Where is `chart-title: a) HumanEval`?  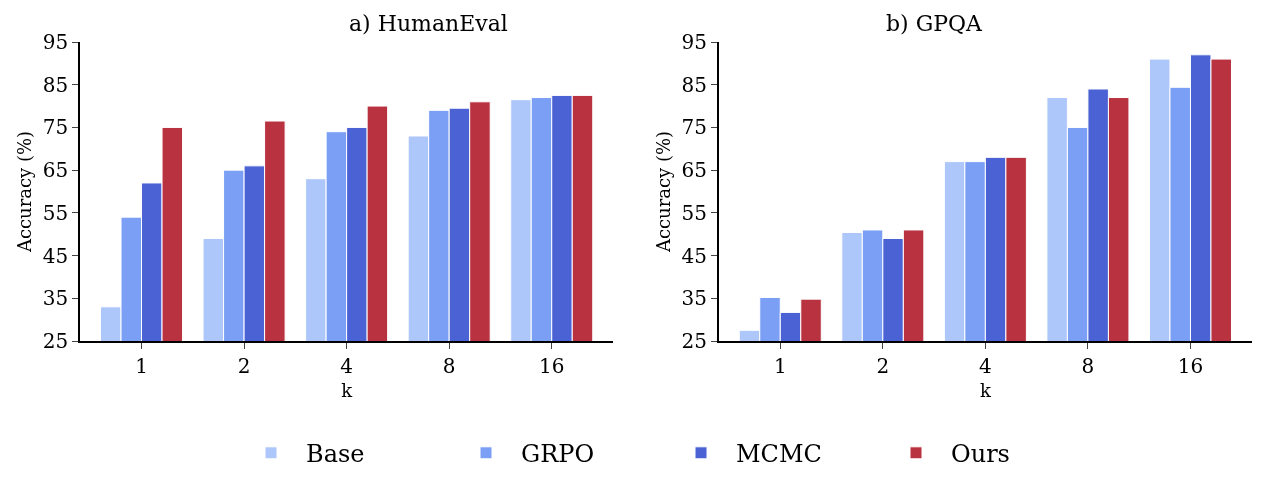
chart-title: a) HumanEval is located at coordinates (428, 23).